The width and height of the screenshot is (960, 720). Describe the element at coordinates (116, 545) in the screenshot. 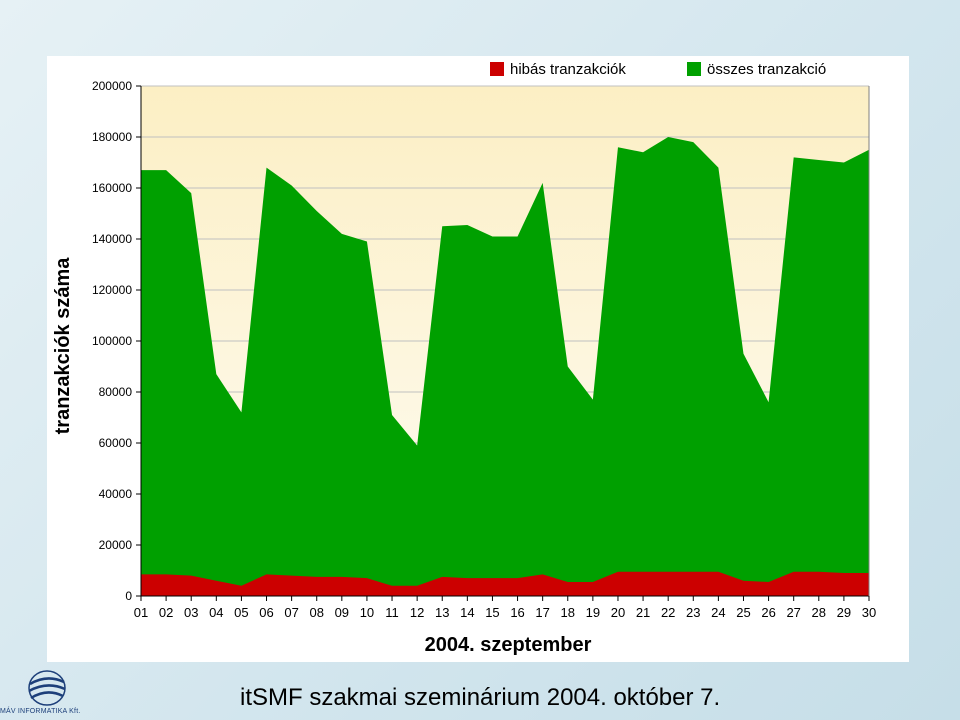

I see `y-tick-label: 20000` at that location.